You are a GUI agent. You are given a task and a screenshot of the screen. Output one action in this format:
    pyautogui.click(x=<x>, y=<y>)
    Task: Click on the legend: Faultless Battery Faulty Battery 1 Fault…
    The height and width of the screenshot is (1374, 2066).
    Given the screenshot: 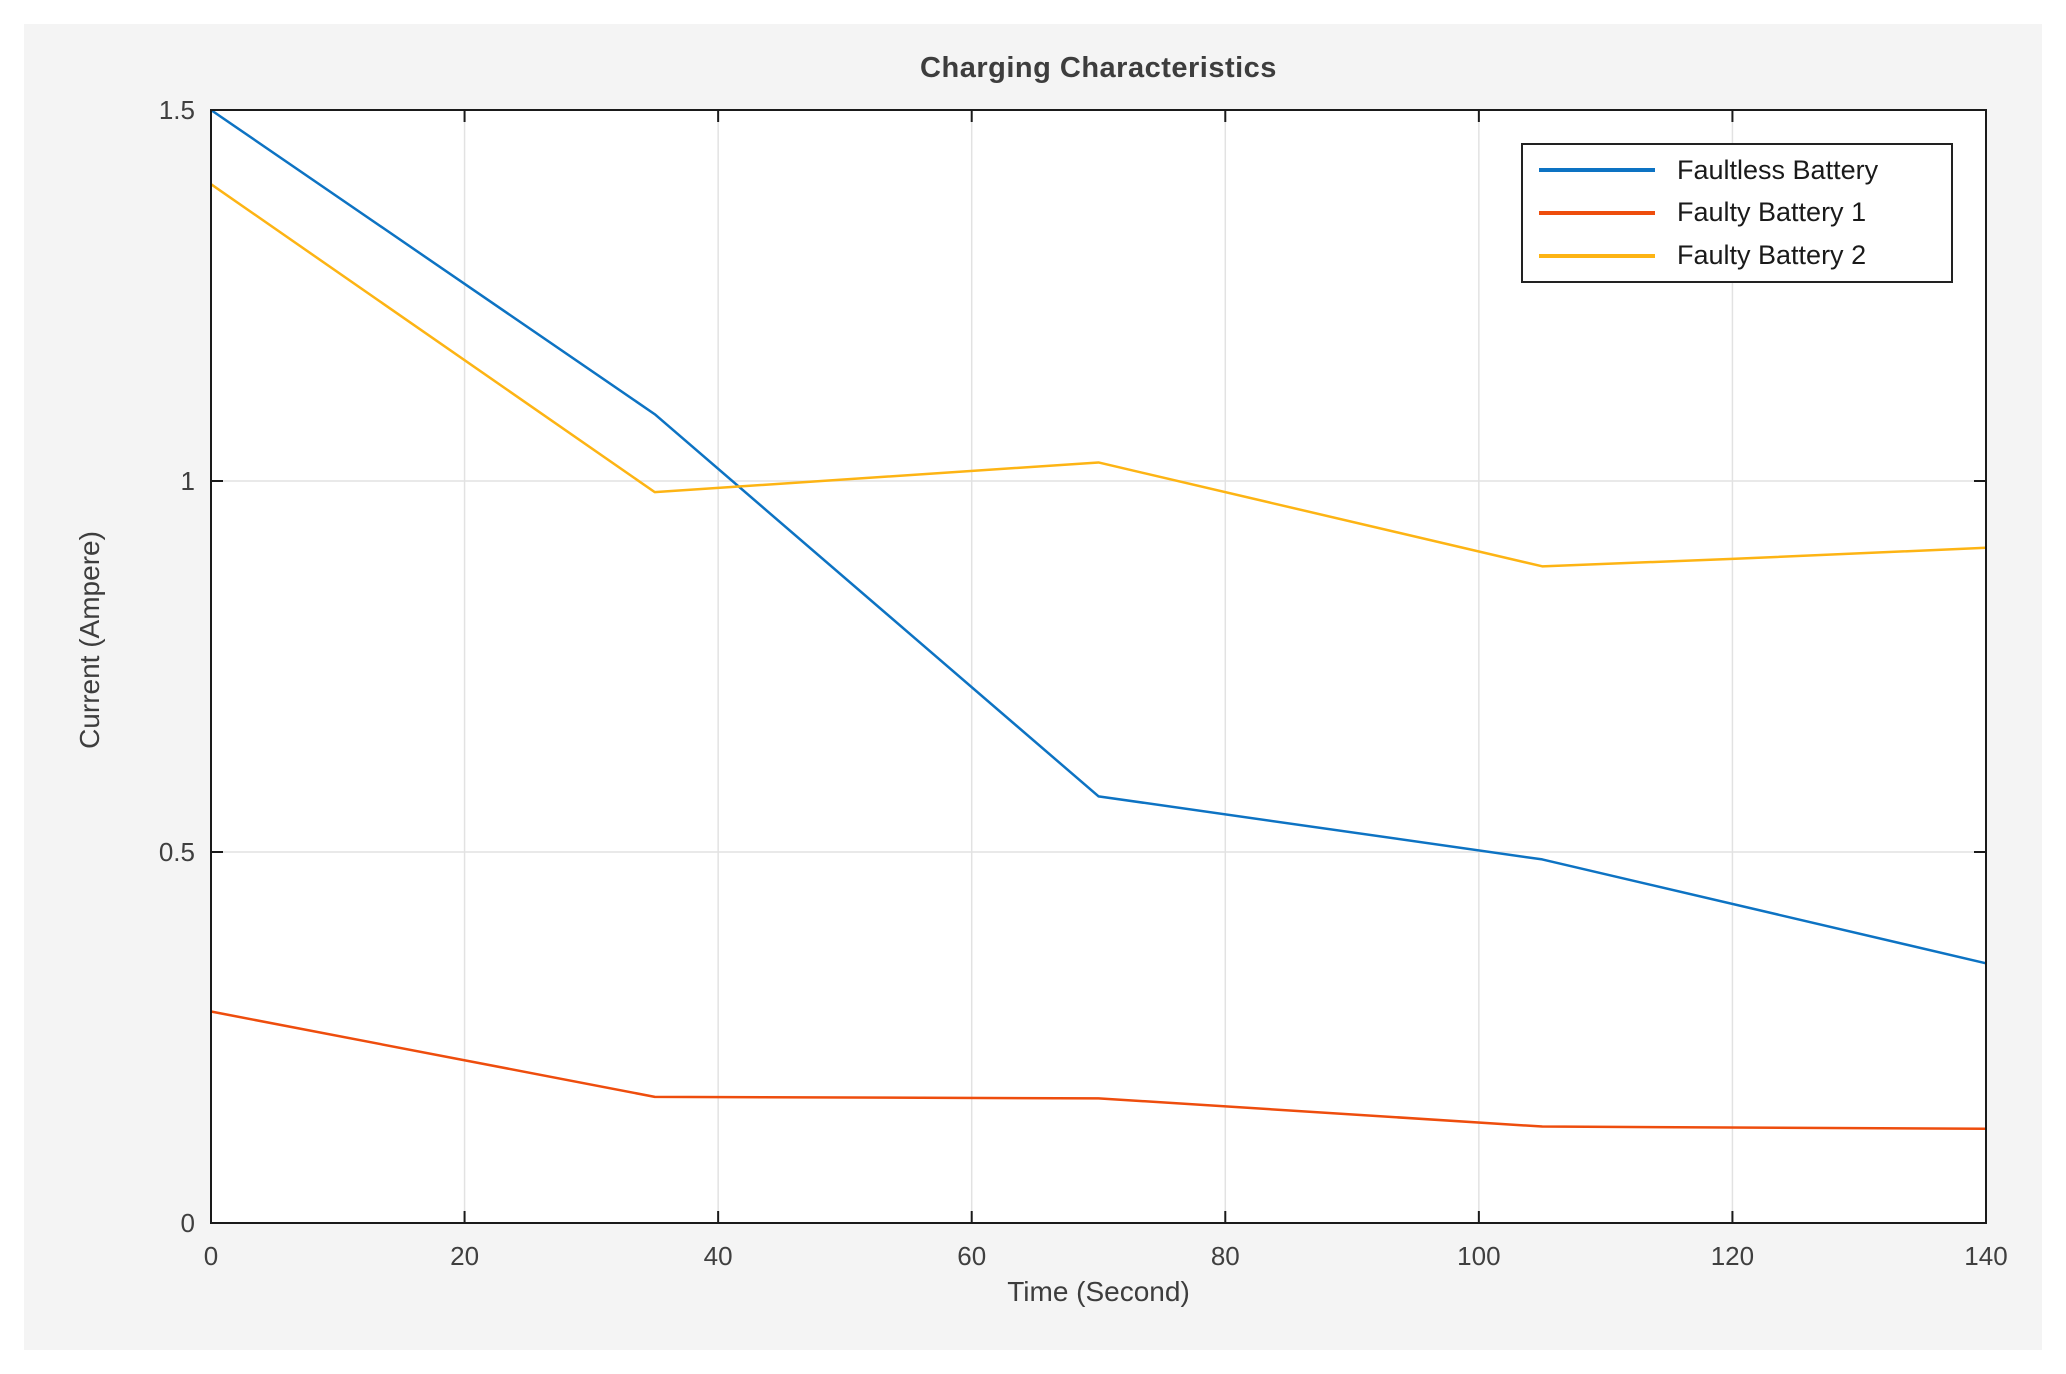 What is the action you would take?
    pyautogui.click(x=1737, y=213)
    